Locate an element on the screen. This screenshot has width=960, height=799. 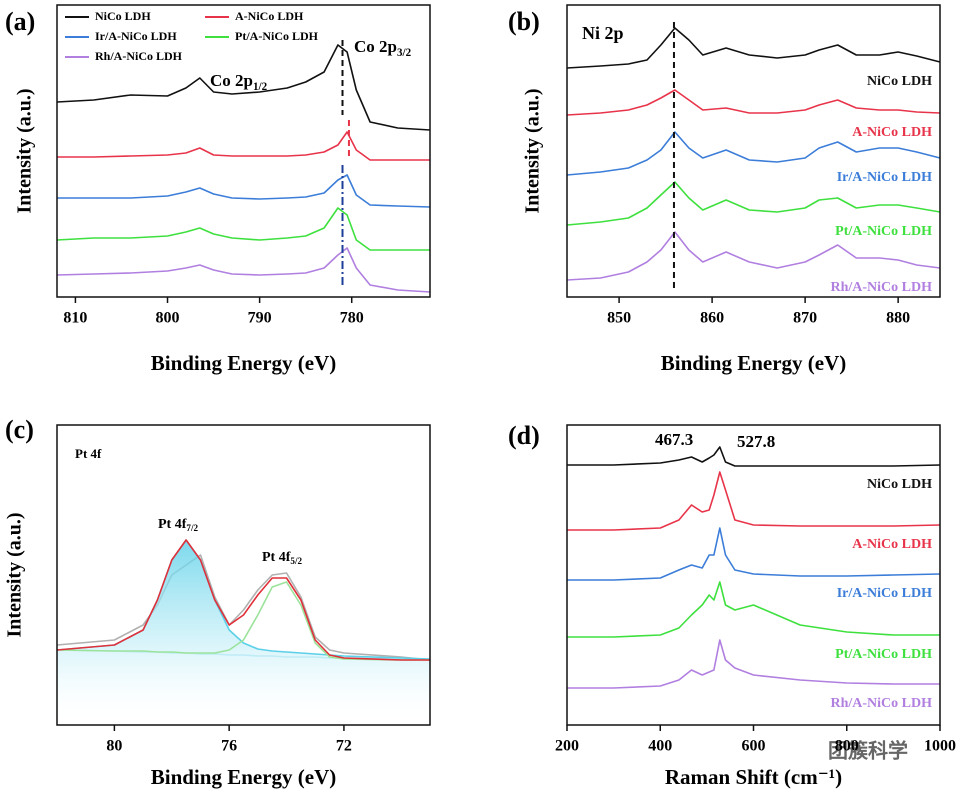
legend-label: A-NiCo LDH is located at coordinates (269, 16).